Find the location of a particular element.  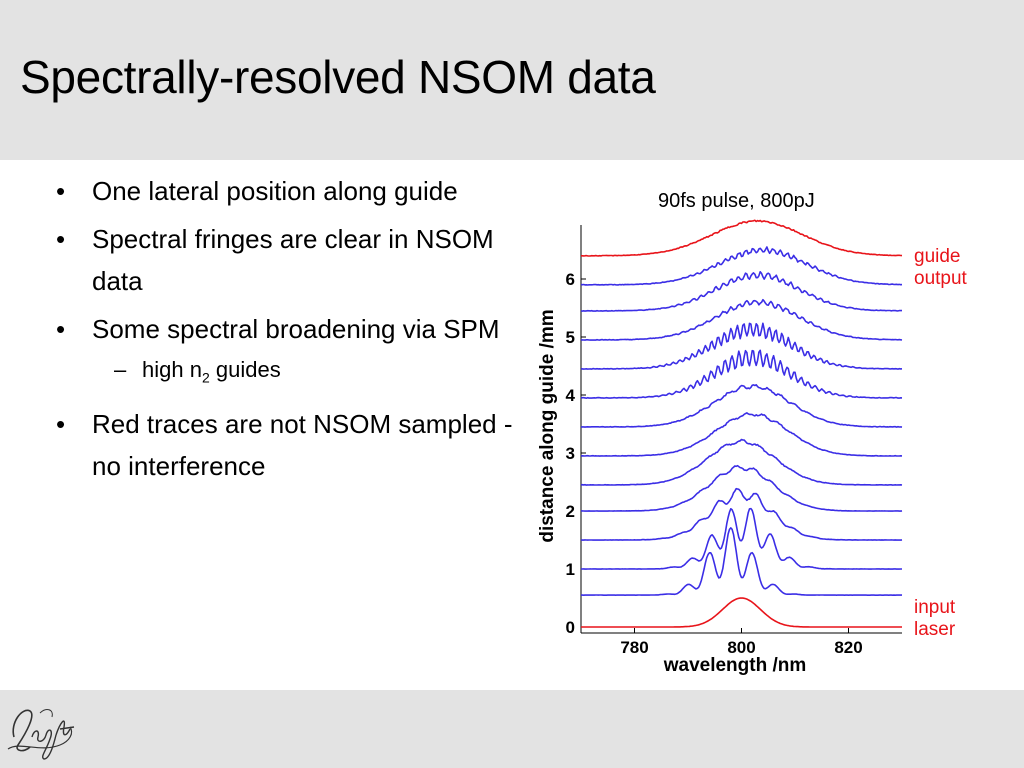

y-tick-label: 3 is located at coordinates (570, 453).